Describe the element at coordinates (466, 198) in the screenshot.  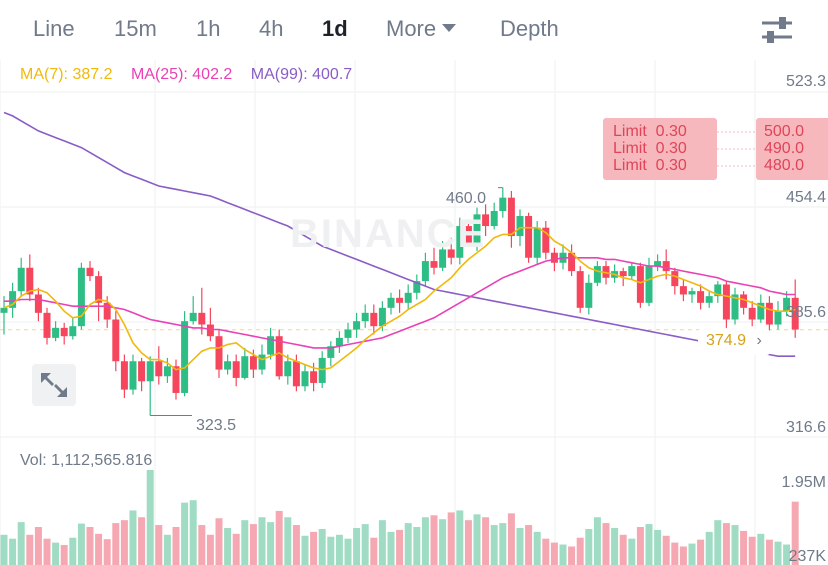
I see `high-annotation: 460.0` at that location.